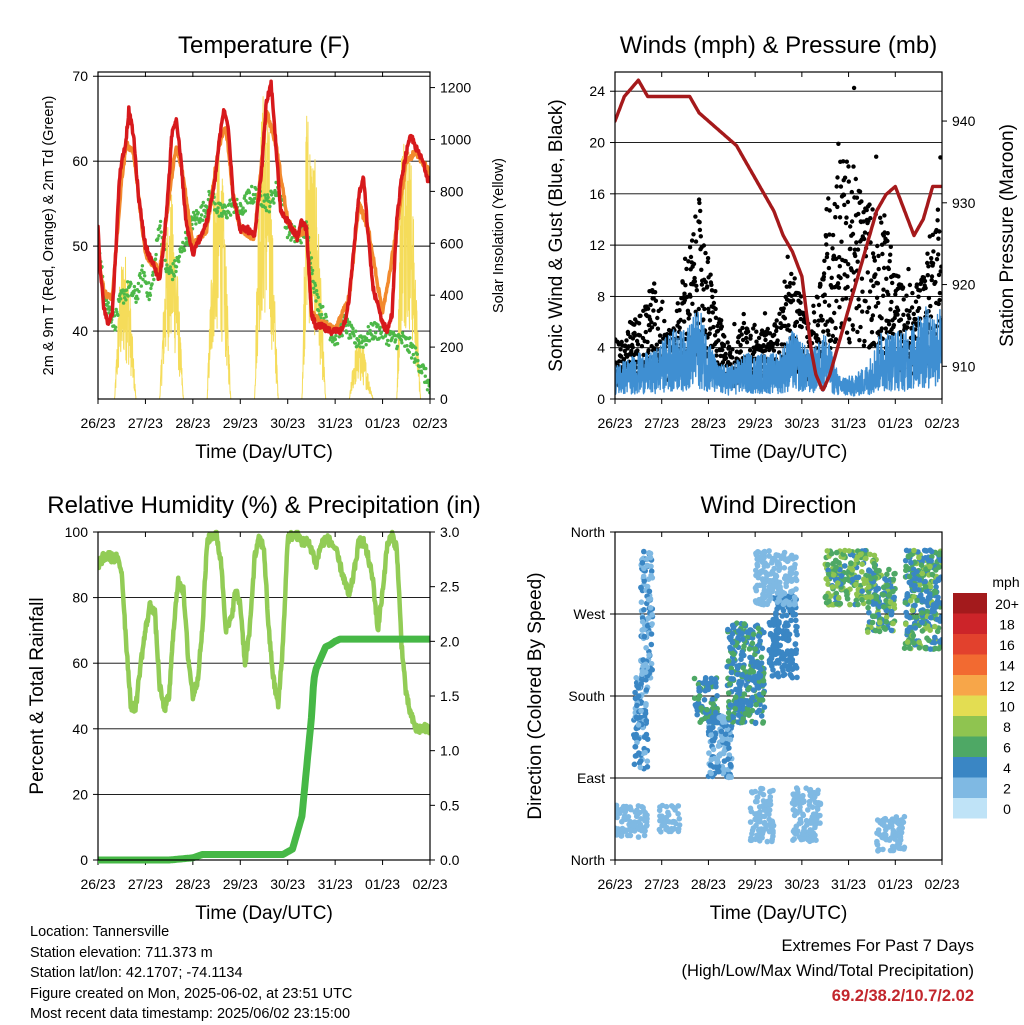 The width and height of the screenshot is (1024, 1025). I want to click on x-tick-label: 28/23, so click(192, 884).